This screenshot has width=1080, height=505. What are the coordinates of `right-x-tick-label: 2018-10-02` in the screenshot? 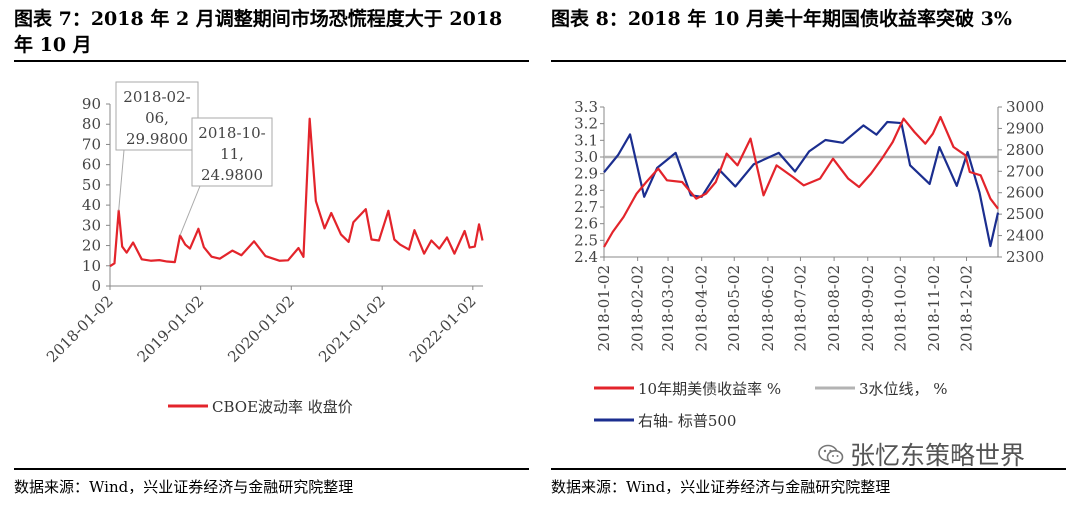 It's located at (900, 308).